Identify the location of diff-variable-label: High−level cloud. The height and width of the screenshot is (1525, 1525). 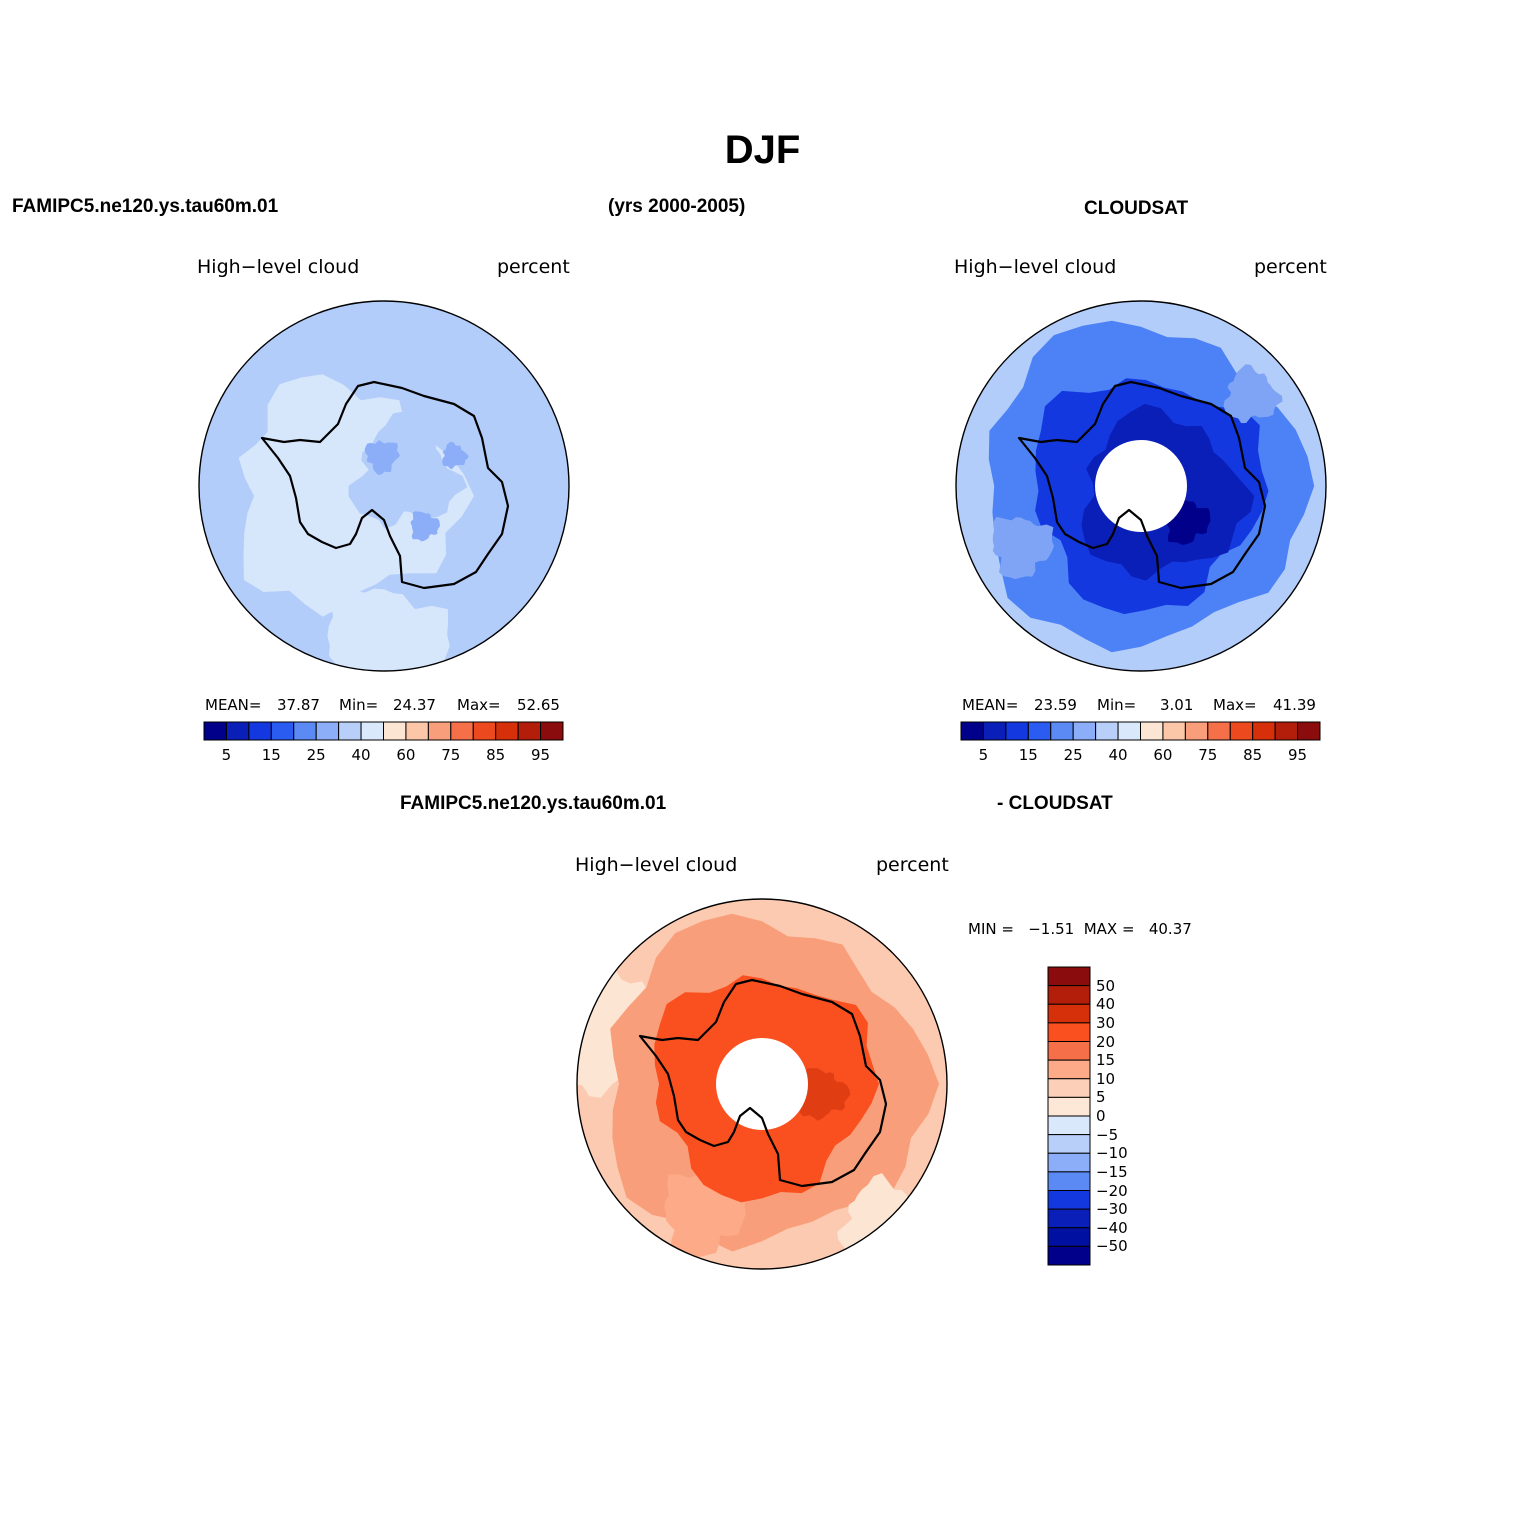
(656, 865).